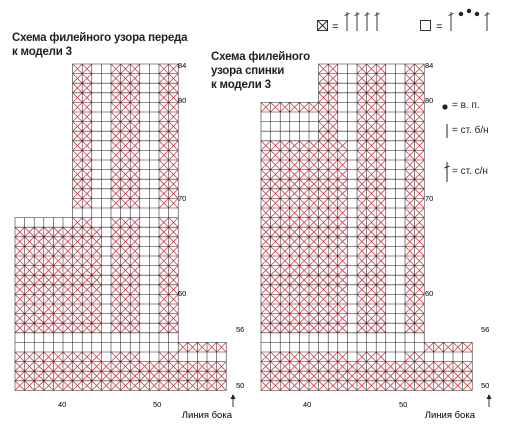 The width and height of the screenshot is (512, 427). What do you see at coordinates (469, 19) in the screenshot?
I see `legend-mesh-stitch-icon` at bounding box center [469, 19].